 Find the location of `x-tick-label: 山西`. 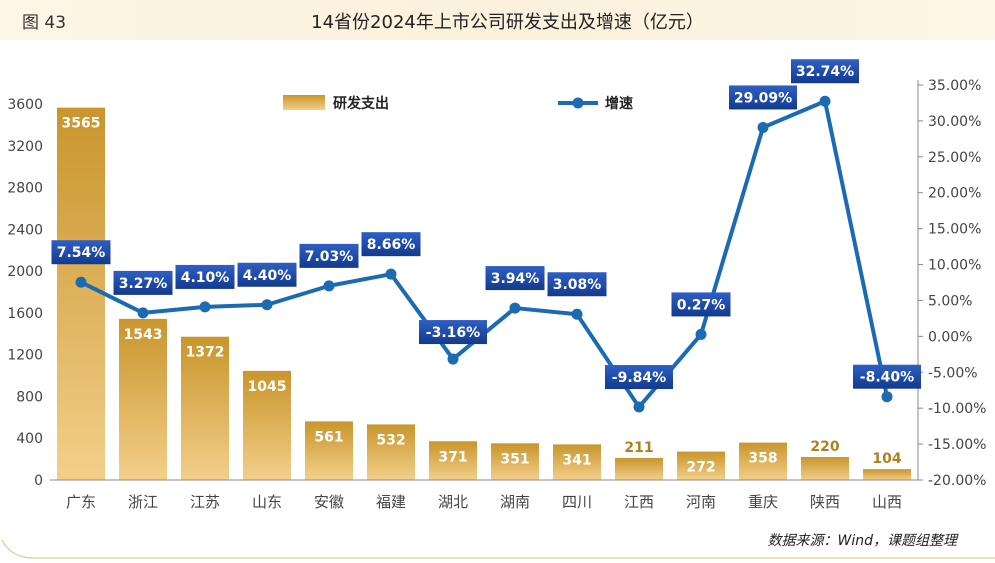

x-tick-label: 山西 is located at coordinates (887, 502).